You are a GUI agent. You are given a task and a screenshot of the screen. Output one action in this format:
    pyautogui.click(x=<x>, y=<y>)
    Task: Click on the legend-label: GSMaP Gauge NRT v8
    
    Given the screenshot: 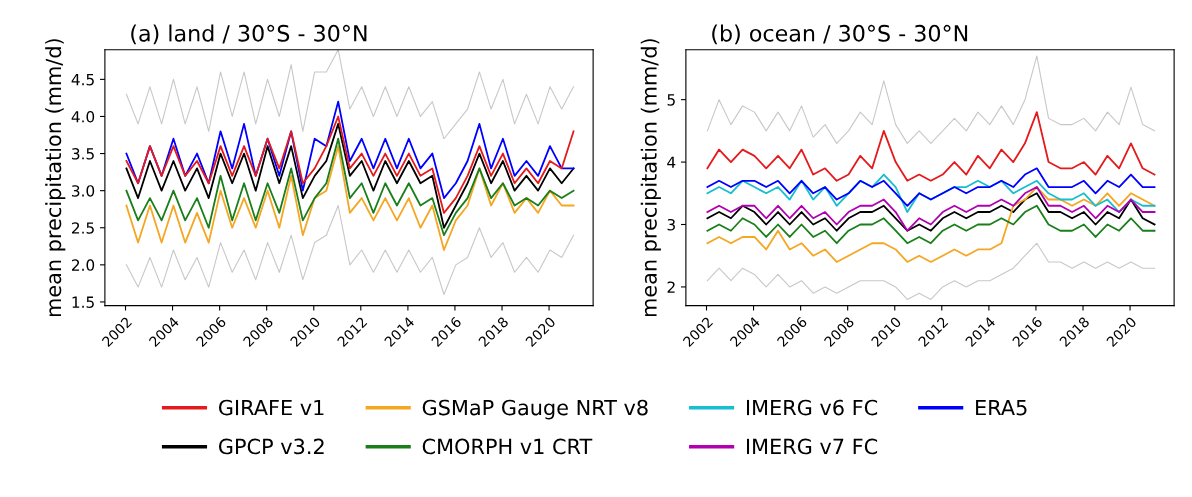 What is the action you would take?
    pyautogui.click(x=535, y=409)
    